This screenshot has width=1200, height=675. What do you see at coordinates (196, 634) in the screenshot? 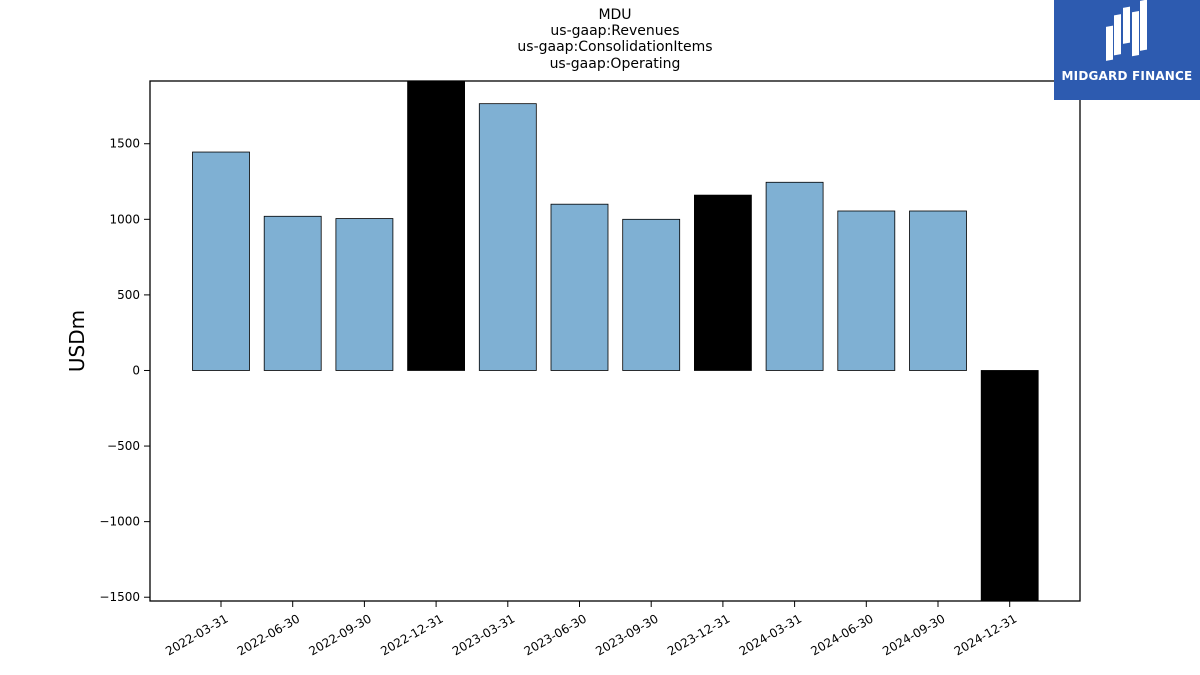
I see `x-tick-label: 2022-03-31` at bounding box center [196, 634].